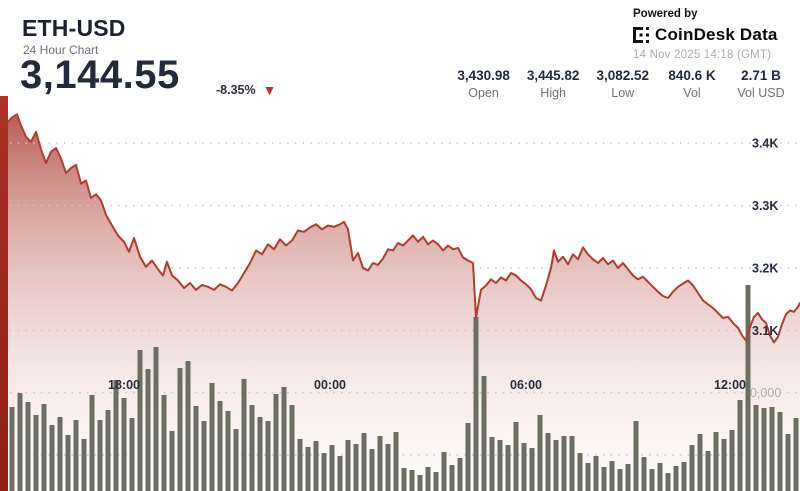 The image size is (800, 491). I want to click on svg-text: 3.1K, so click(765, 331).